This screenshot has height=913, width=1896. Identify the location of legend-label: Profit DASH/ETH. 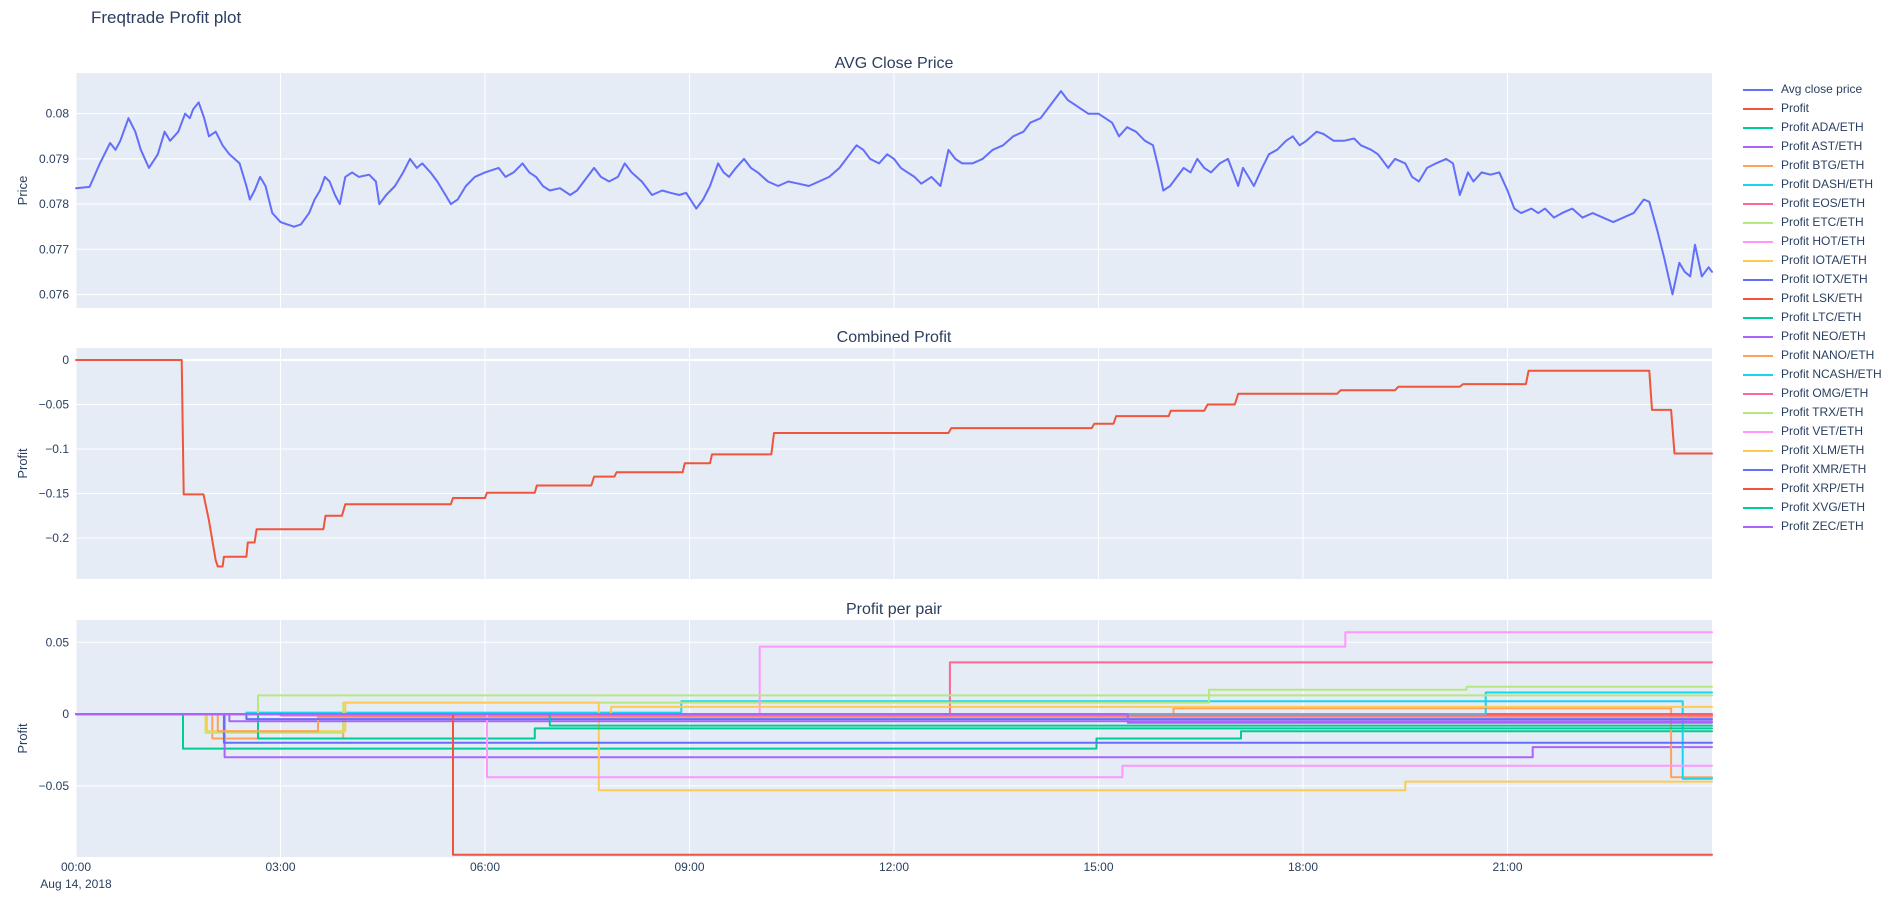
(1827, 184).